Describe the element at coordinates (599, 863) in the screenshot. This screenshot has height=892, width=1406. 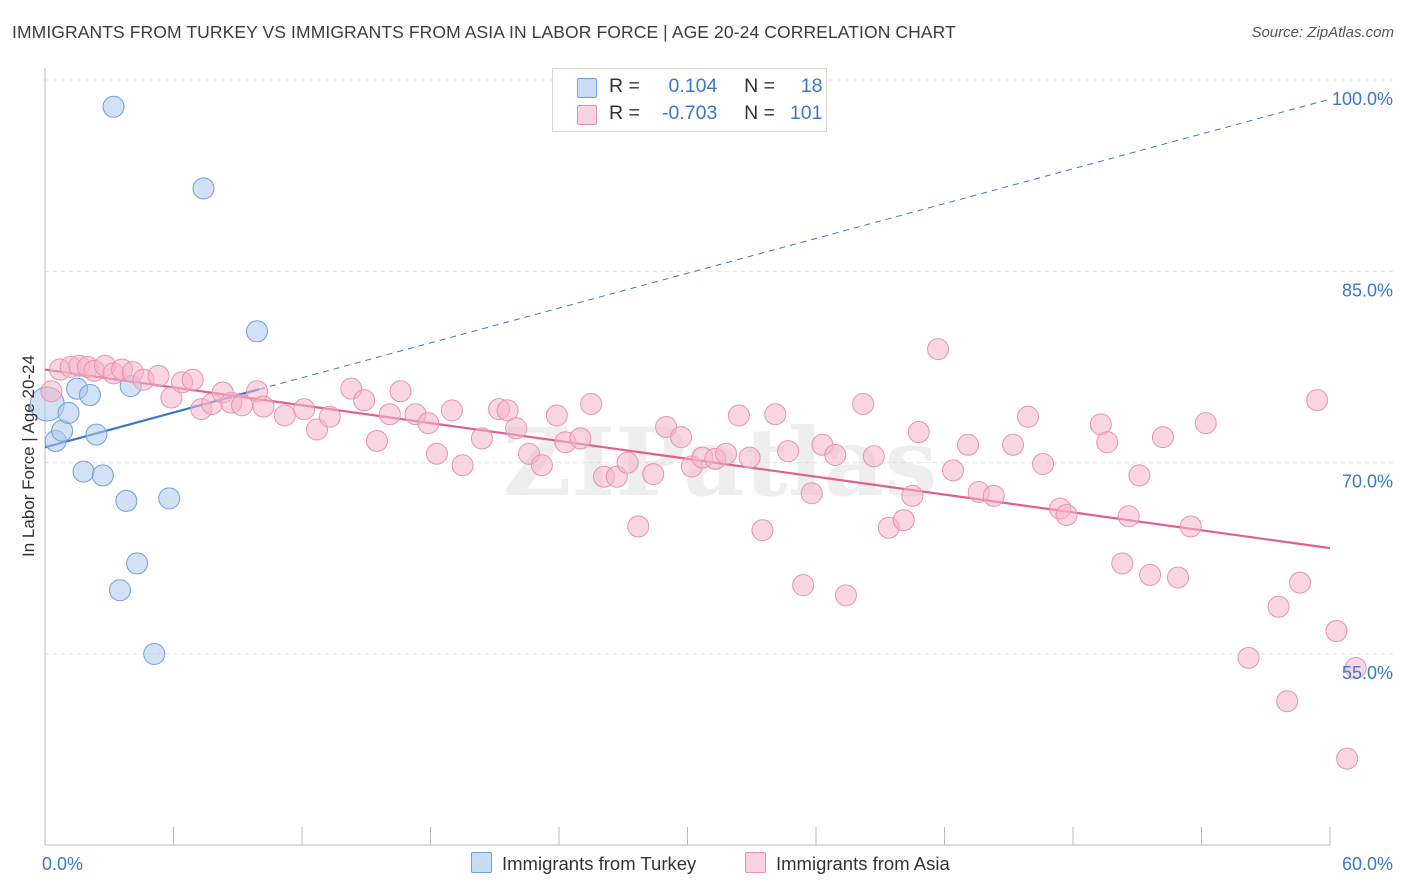
I see `legend-label-turkey: Immigrants from Turkey` at that location.